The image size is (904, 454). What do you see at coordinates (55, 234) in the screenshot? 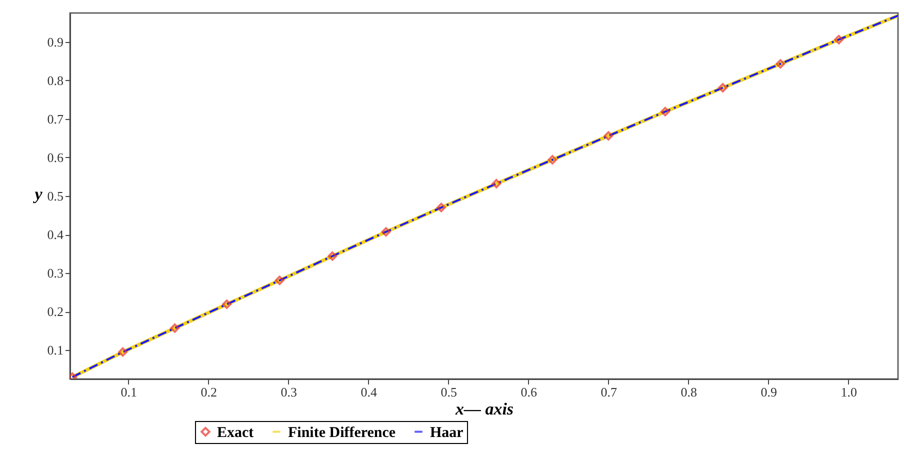
I see `y-tick-label: 0.4` at bounding box center [55, 234].